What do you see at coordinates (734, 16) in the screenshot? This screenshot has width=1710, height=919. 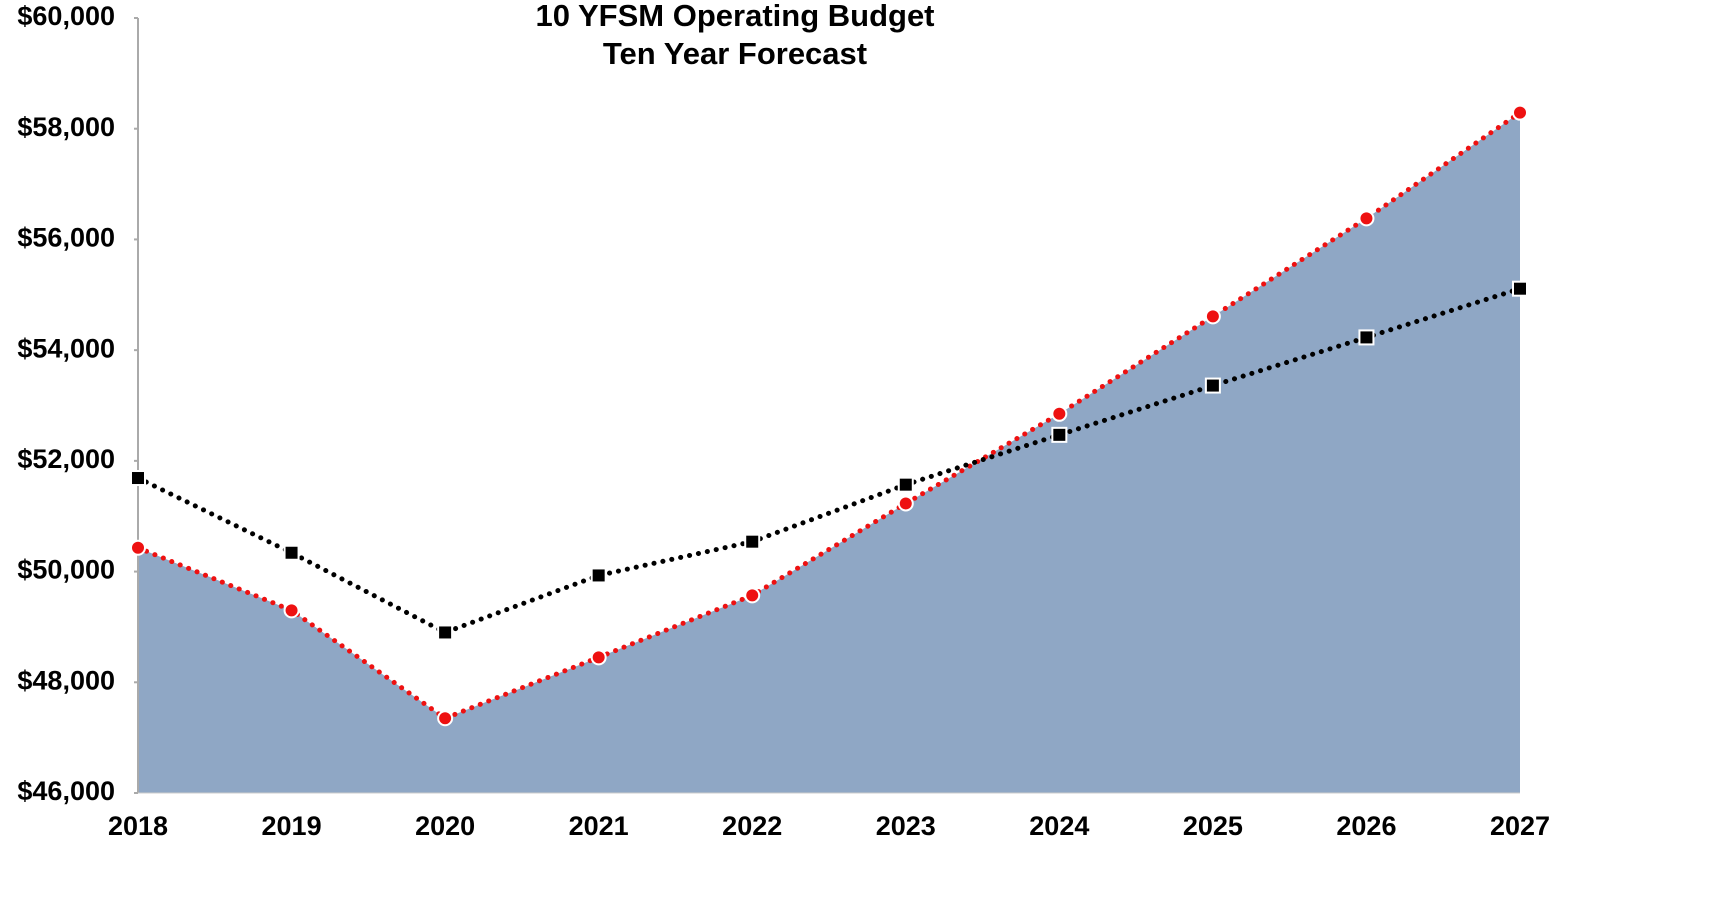 I see `chart-title: 10 YFSM Operating Budget` at bounding box center [734, 16].